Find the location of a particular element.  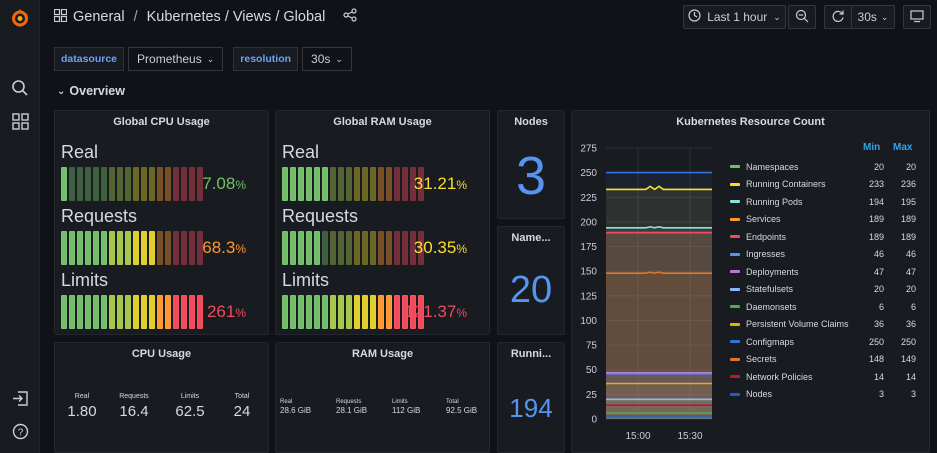

resolution-value: 30s is located at coordinates (321, 59).